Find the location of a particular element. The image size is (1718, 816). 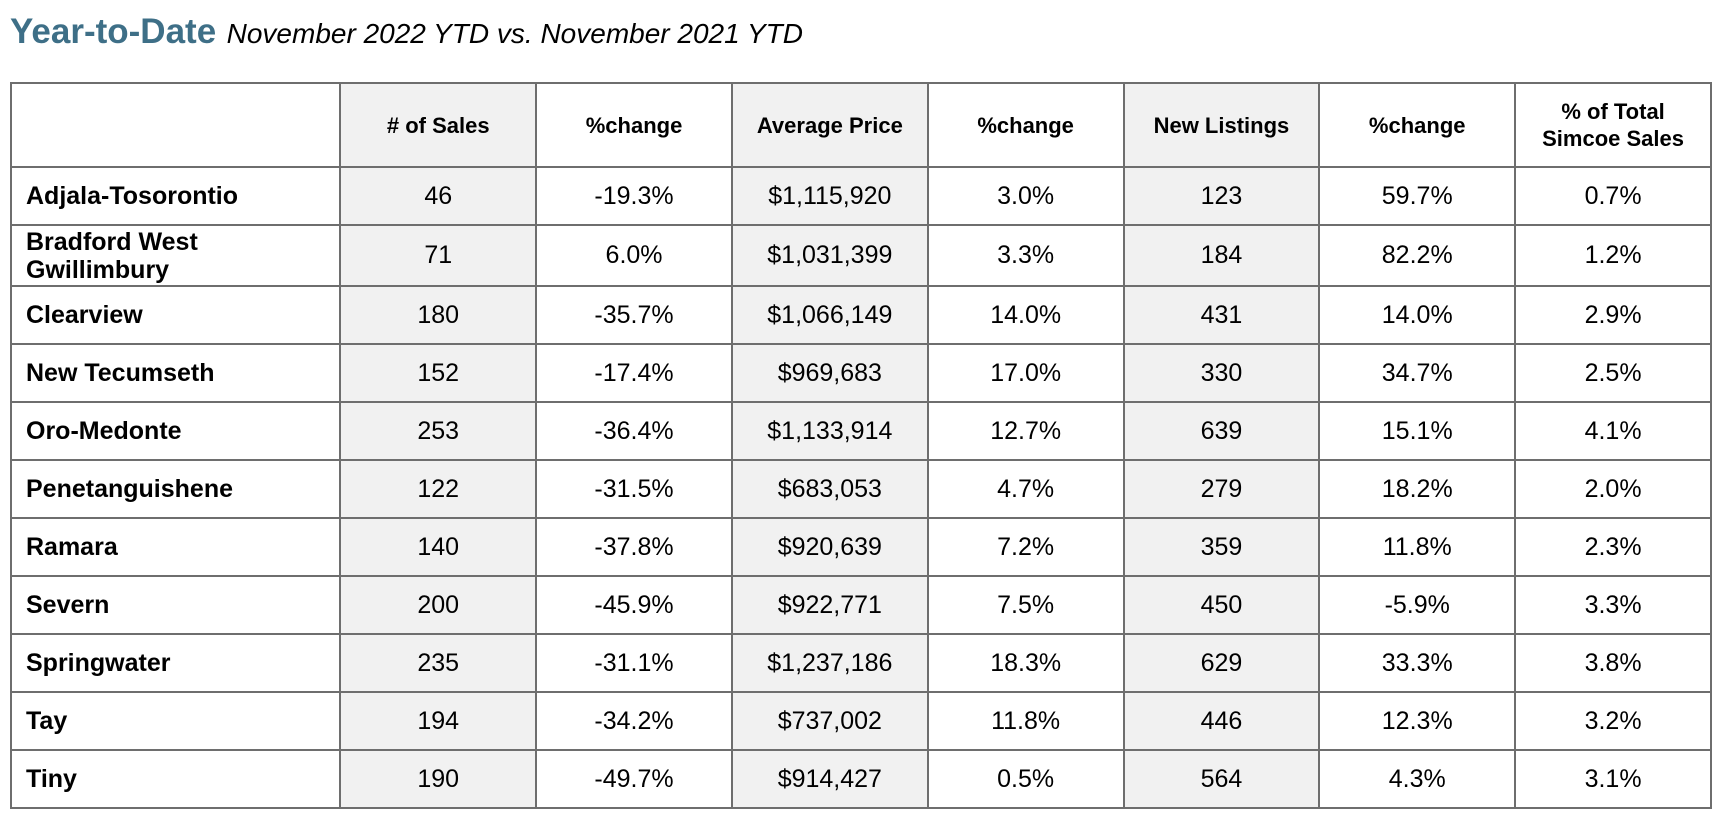

cell-new-listings: 629 is located at coordinates (1221, 663).